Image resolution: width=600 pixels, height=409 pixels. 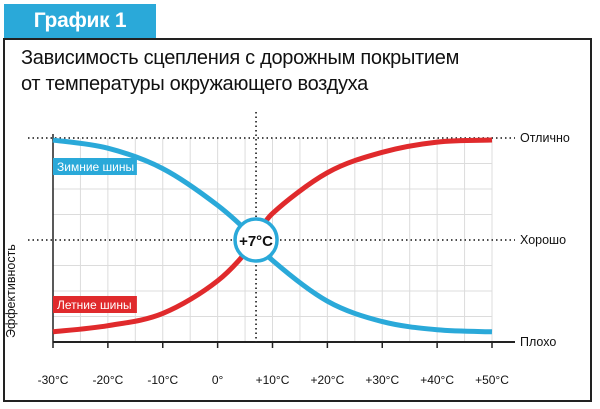 I want to click on x-tick-label: +50°C, so click(x=492, y=380).